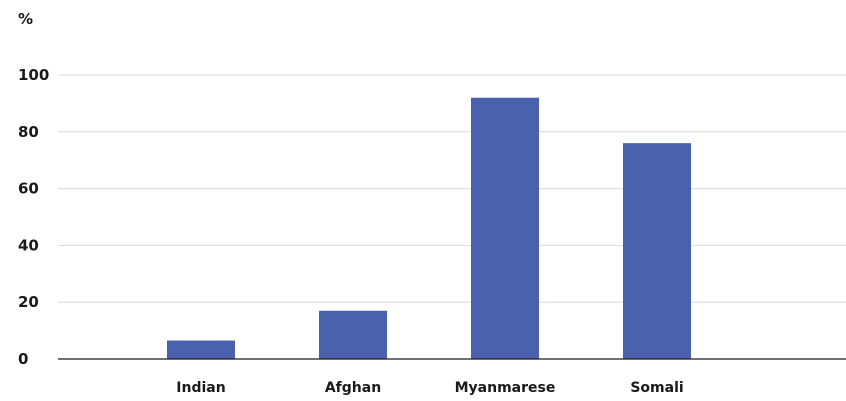 Image resolution: width=846 pixels, height=401 pixels. I want to click on bar-indian, so click(201, 349).